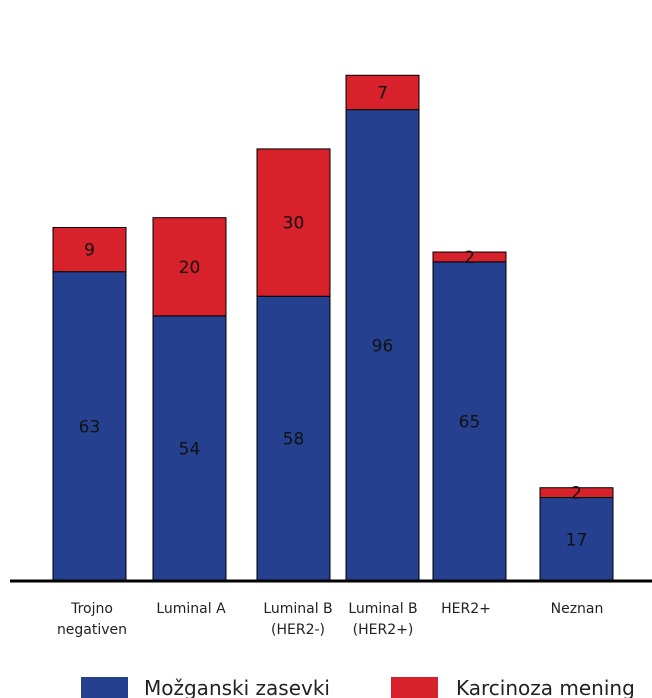 This screenshot has height=698, width=652. What do you see at coordinates (577, 540) in the screenshot?
I see `data-label-mozganski-5: 17` at bounding box center [577, 540].